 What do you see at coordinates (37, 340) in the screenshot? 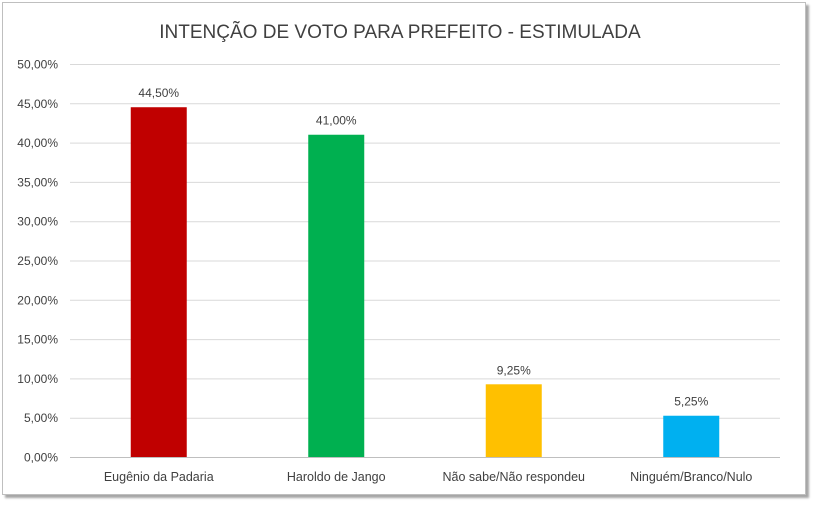
I see `y-tick-label: 15,00%` at bounding box center [37, 340].